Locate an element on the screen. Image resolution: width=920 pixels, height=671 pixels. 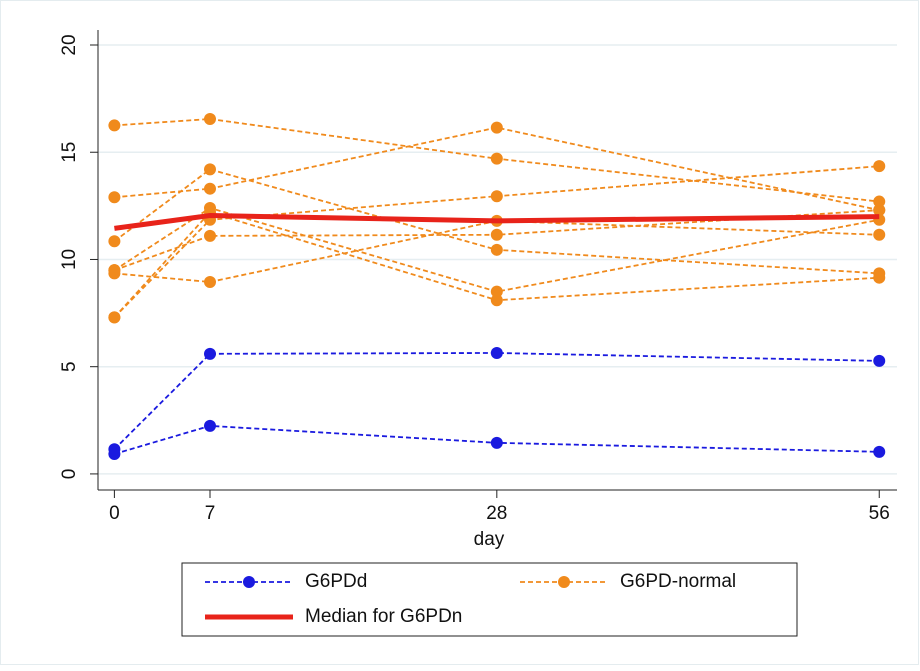
y-tick-label: 0 is located at coordinates (69, 474).